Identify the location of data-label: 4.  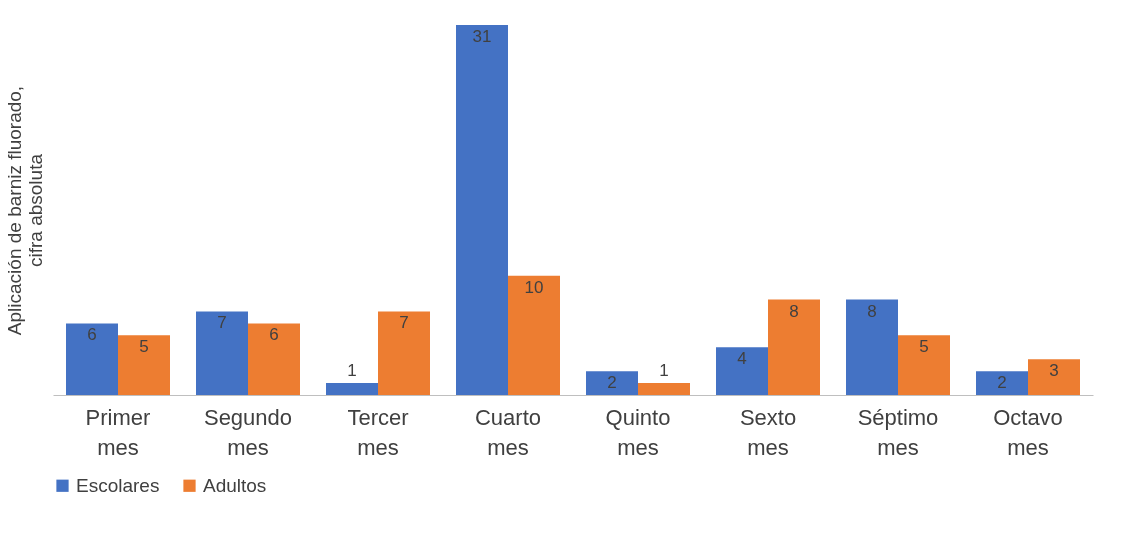
(742, 359).